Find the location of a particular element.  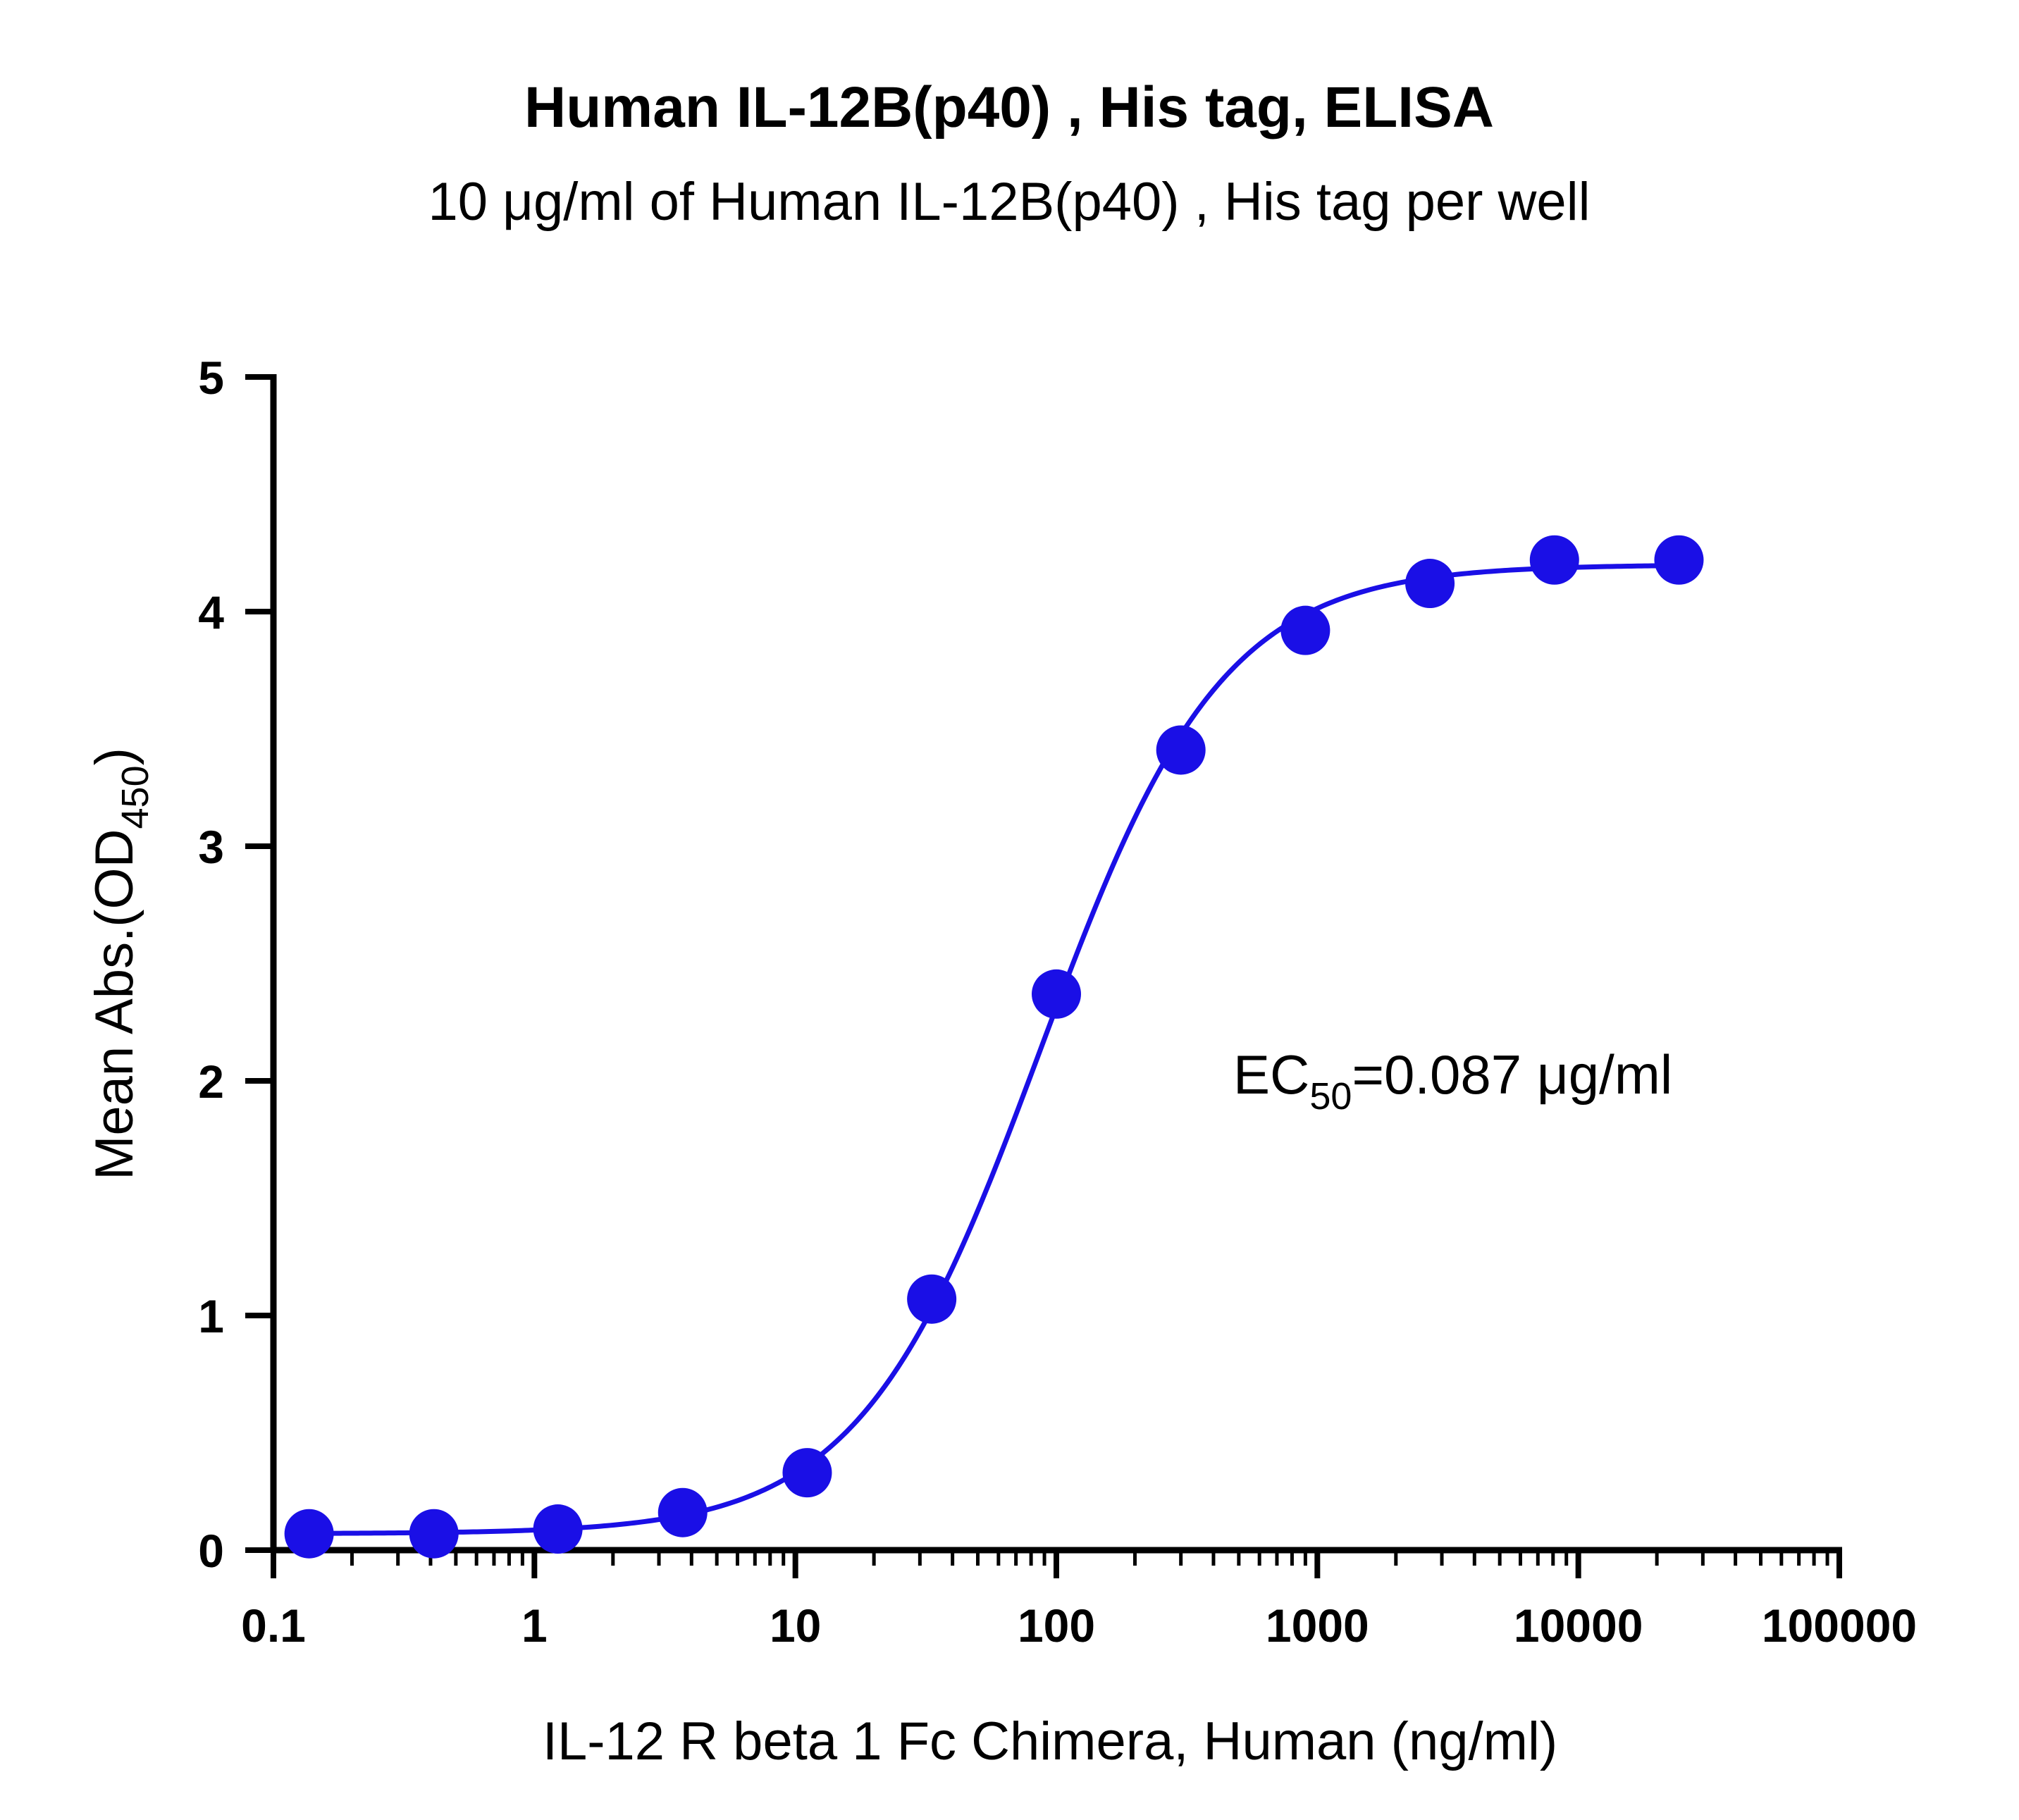

ec50-suffix: =0.087 μg/ml is located at coordinates (1512, 1075).